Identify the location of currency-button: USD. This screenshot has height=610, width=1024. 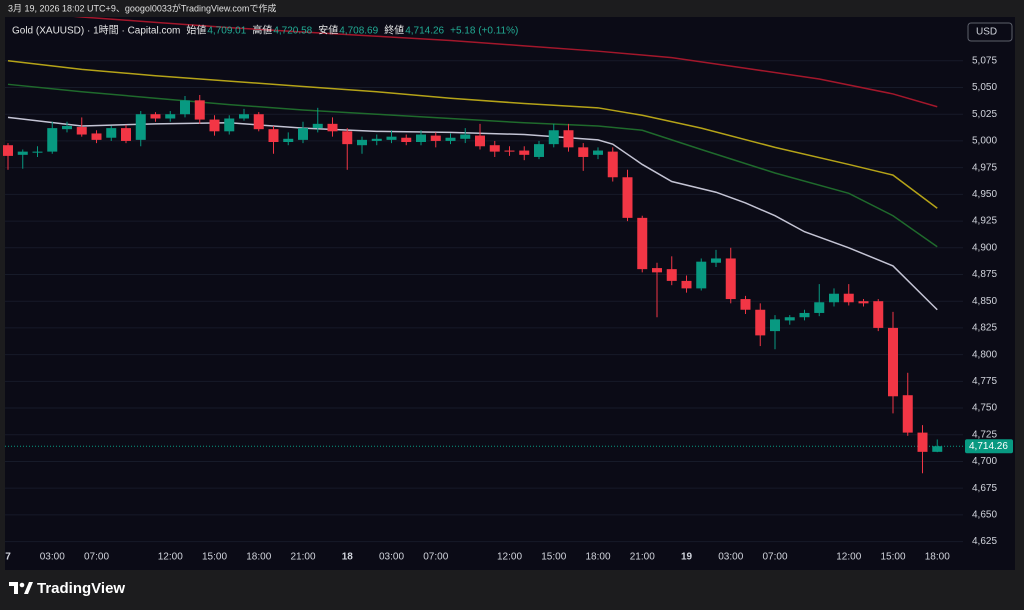
(990, 32).